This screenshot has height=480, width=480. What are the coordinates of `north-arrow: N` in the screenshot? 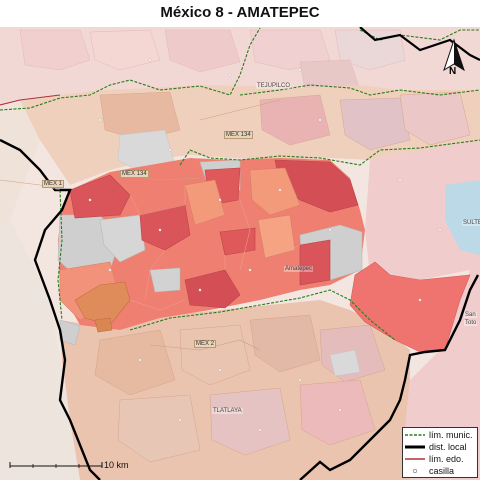 It's located at (454, 61).